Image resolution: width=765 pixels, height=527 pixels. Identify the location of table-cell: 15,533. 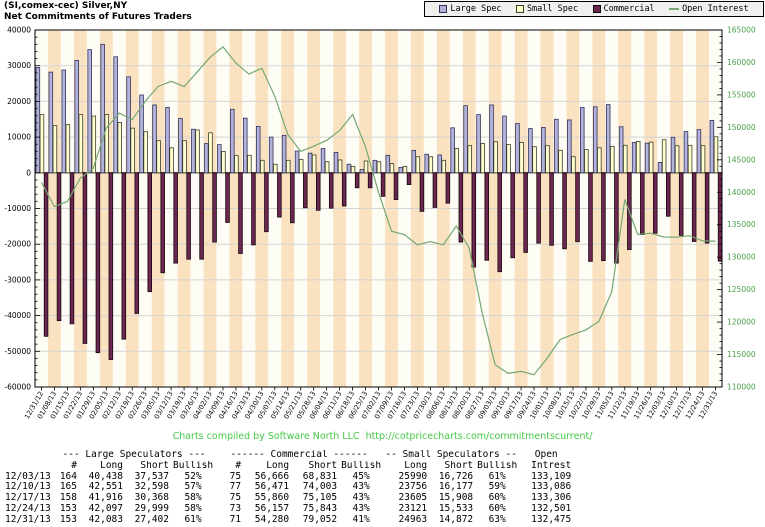
(456, 508).